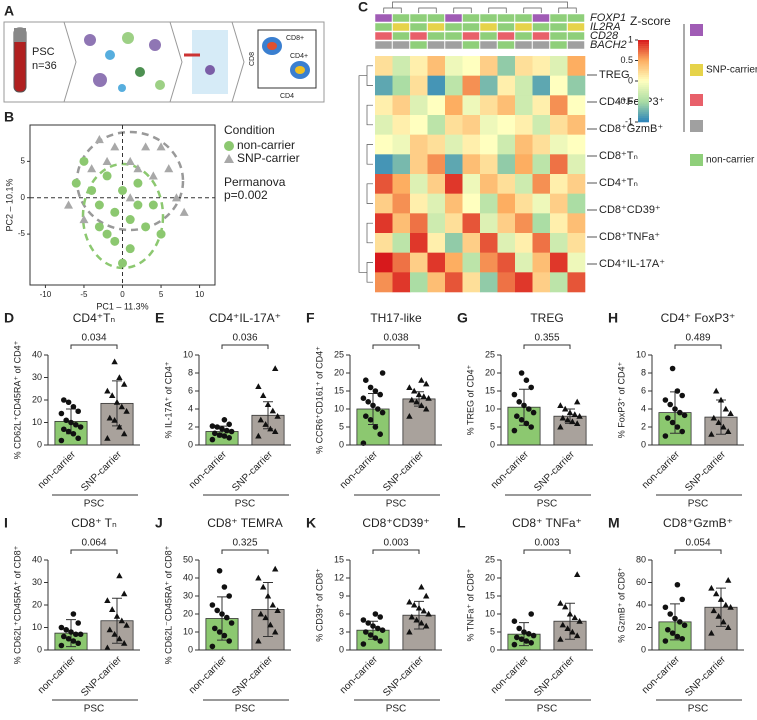 The width and height of the screenshot is (757, 720). What do you see at coordinates (17, 399) in the screenshot?
I see `y-axis-label: % CD62L⁺CD45RA⁺ of CD4⁺` at bounding box center [17, 399].